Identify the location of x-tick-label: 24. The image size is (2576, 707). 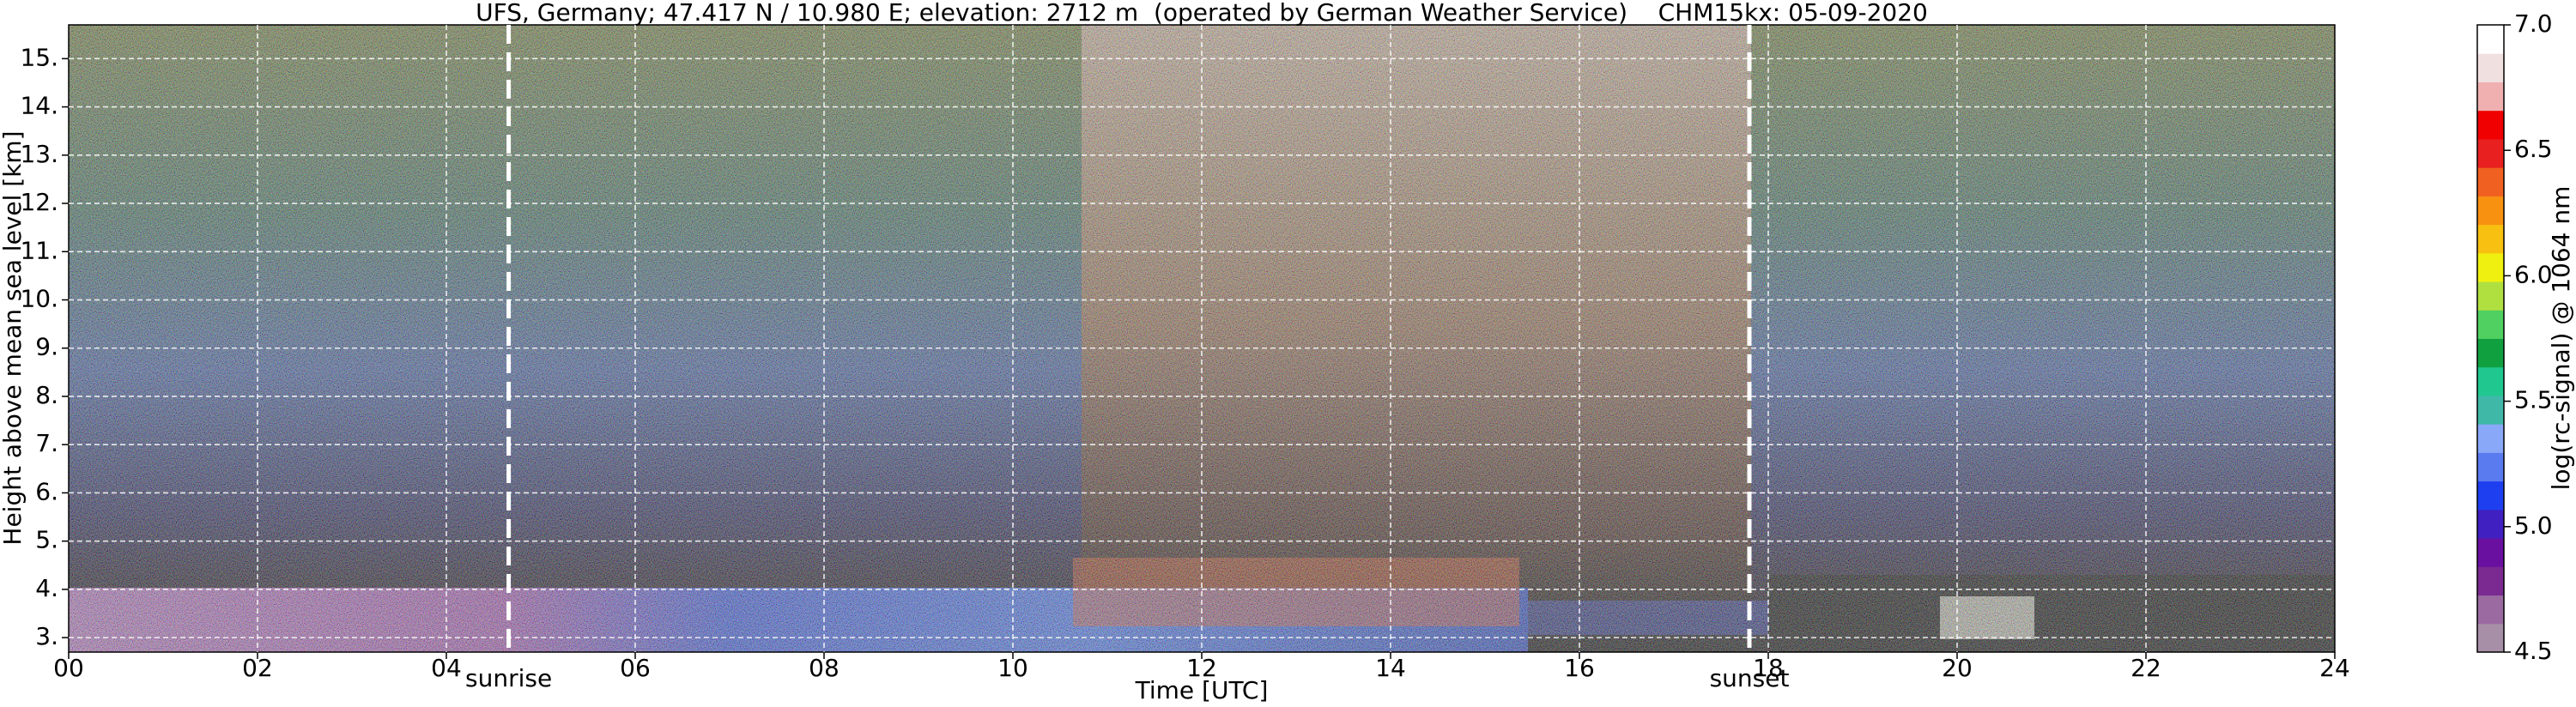
(2334, 668).